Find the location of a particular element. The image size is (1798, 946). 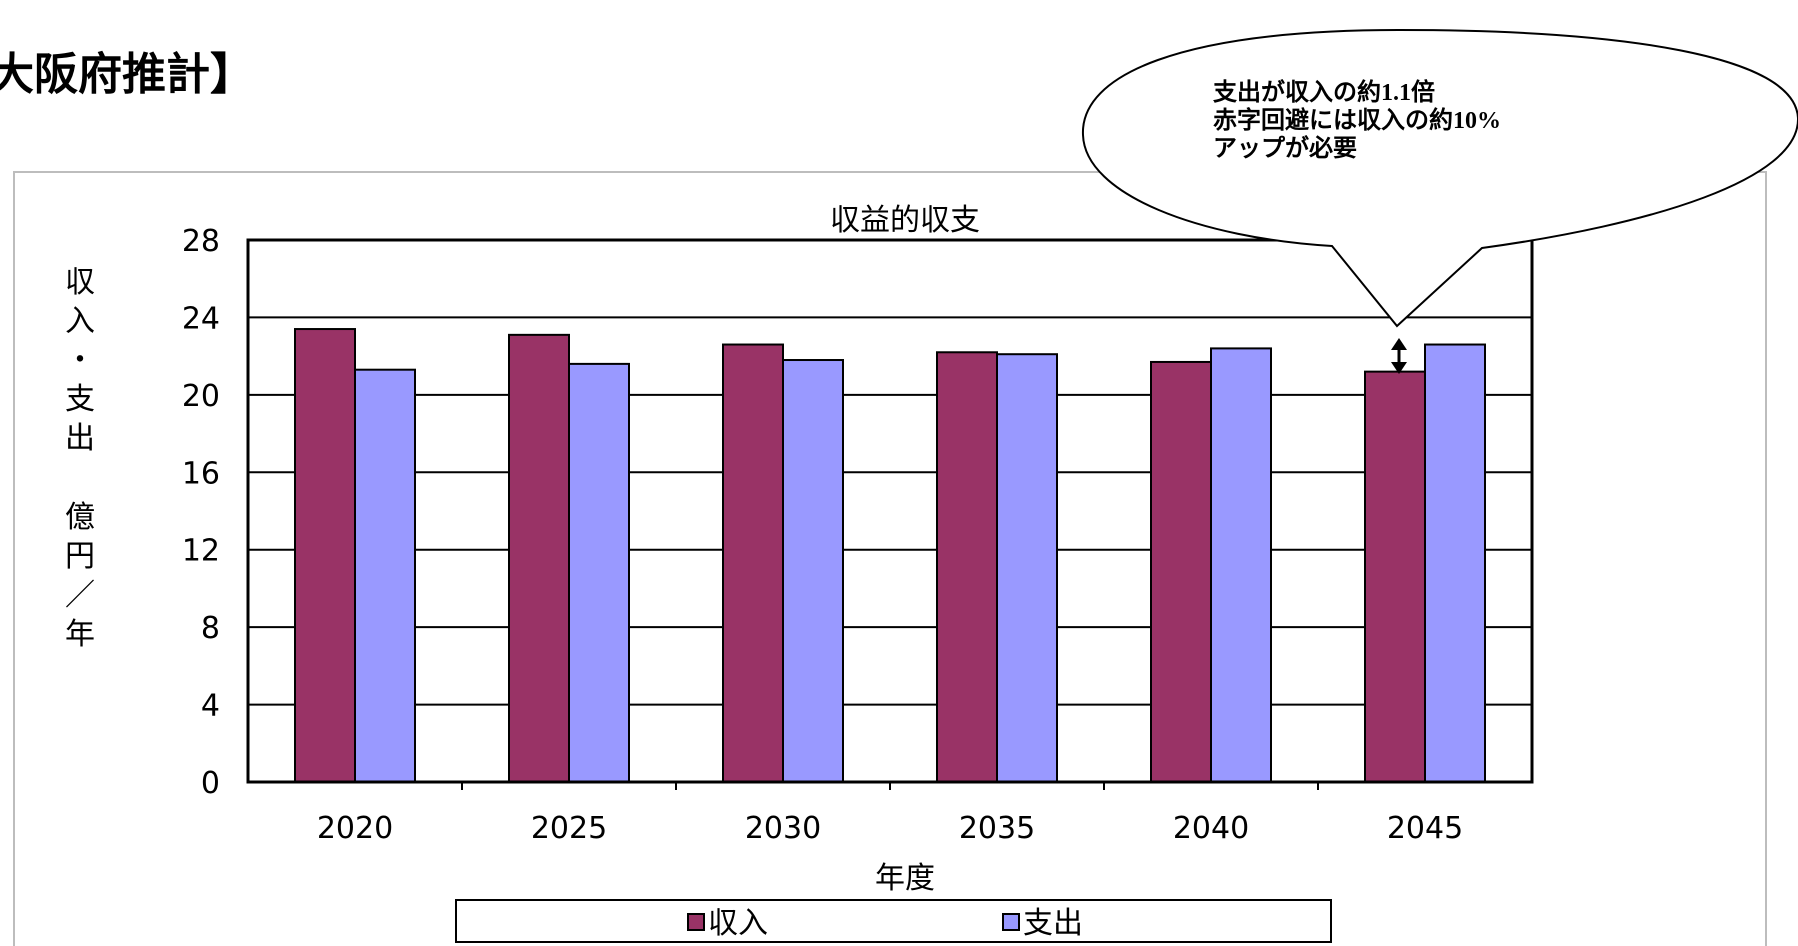

bar-支出-2035 is located at coordinates (1027, 568).